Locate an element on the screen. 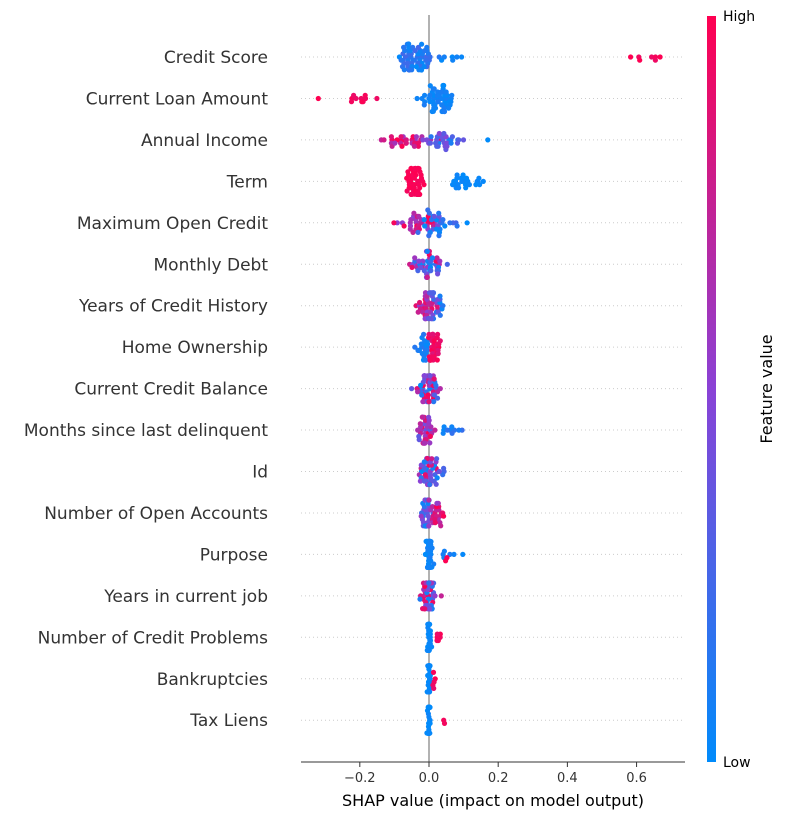 Image resolution: width=785 pixels, height=820 pixels. feature-label: Months since last delinquent is located at coordinates (146, 431).